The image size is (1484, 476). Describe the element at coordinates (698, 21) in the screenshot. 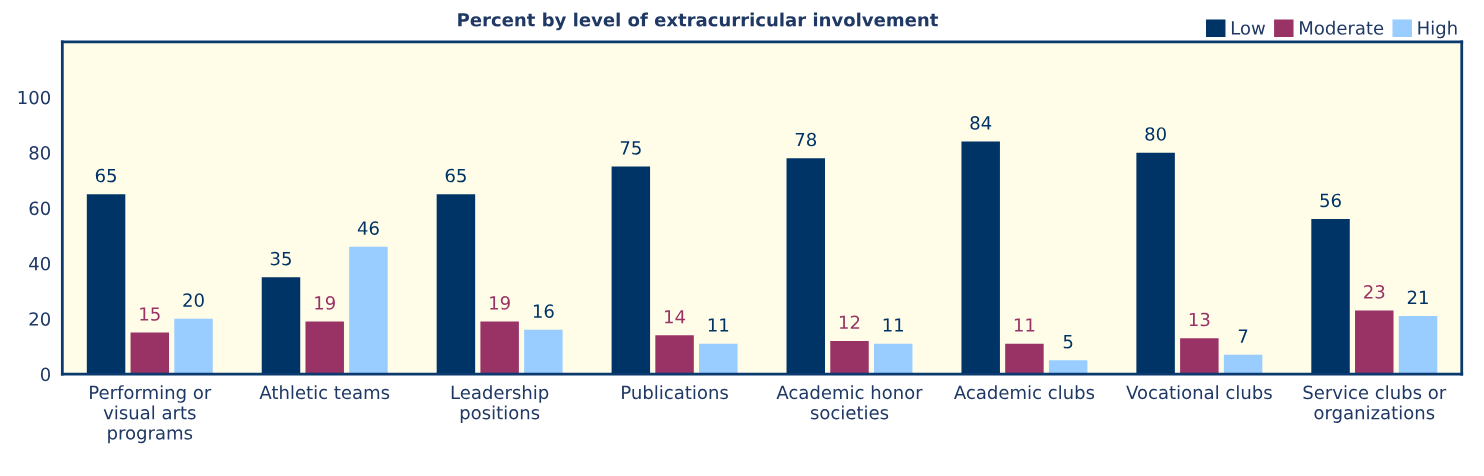

I see `chart-title: Percent by level of extracurricular involvement` at that location.